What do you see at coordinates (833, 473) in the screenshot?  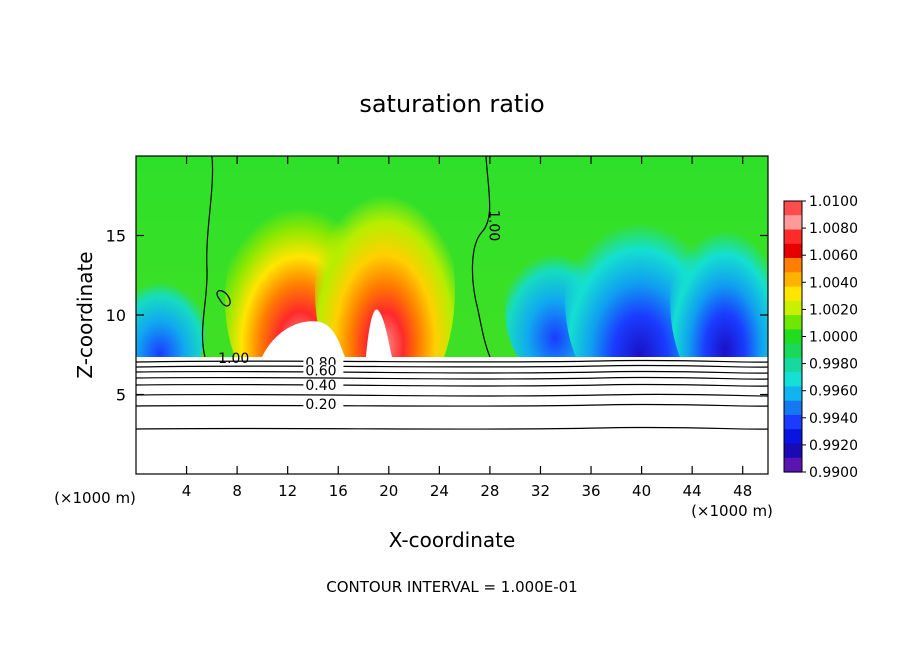 I see `colorbar-label-10: 0.9900` at bounding box center [833, 473].